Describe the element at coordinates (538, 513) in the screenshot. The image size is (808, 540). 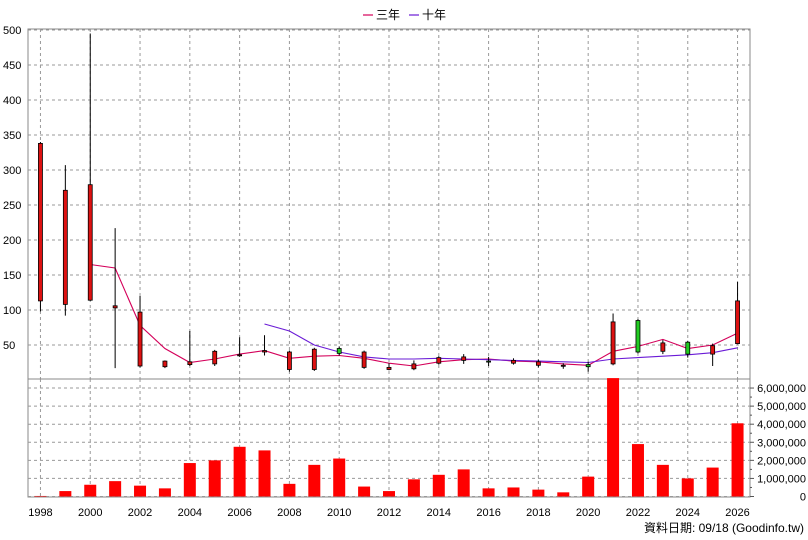
I see `x-tick-label: 2018` at that location.